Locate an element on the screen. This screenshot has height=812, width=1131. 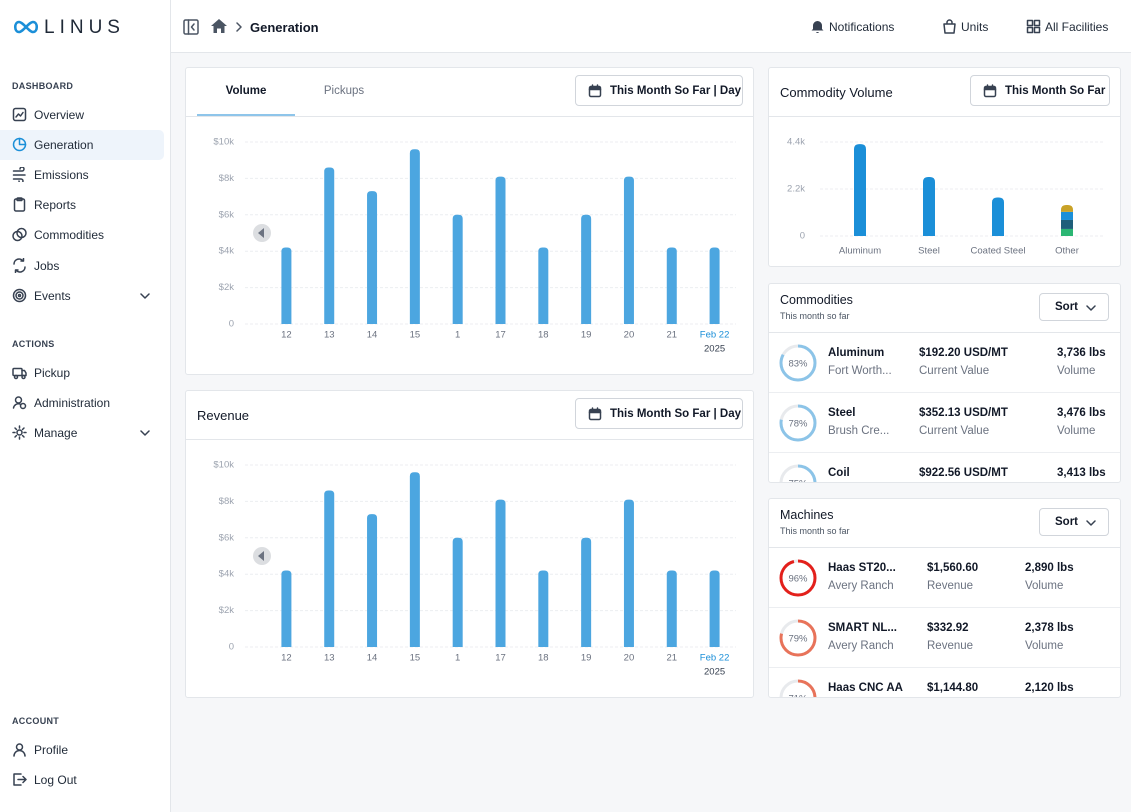
header-action: Units is located at coordinates (990, 27).